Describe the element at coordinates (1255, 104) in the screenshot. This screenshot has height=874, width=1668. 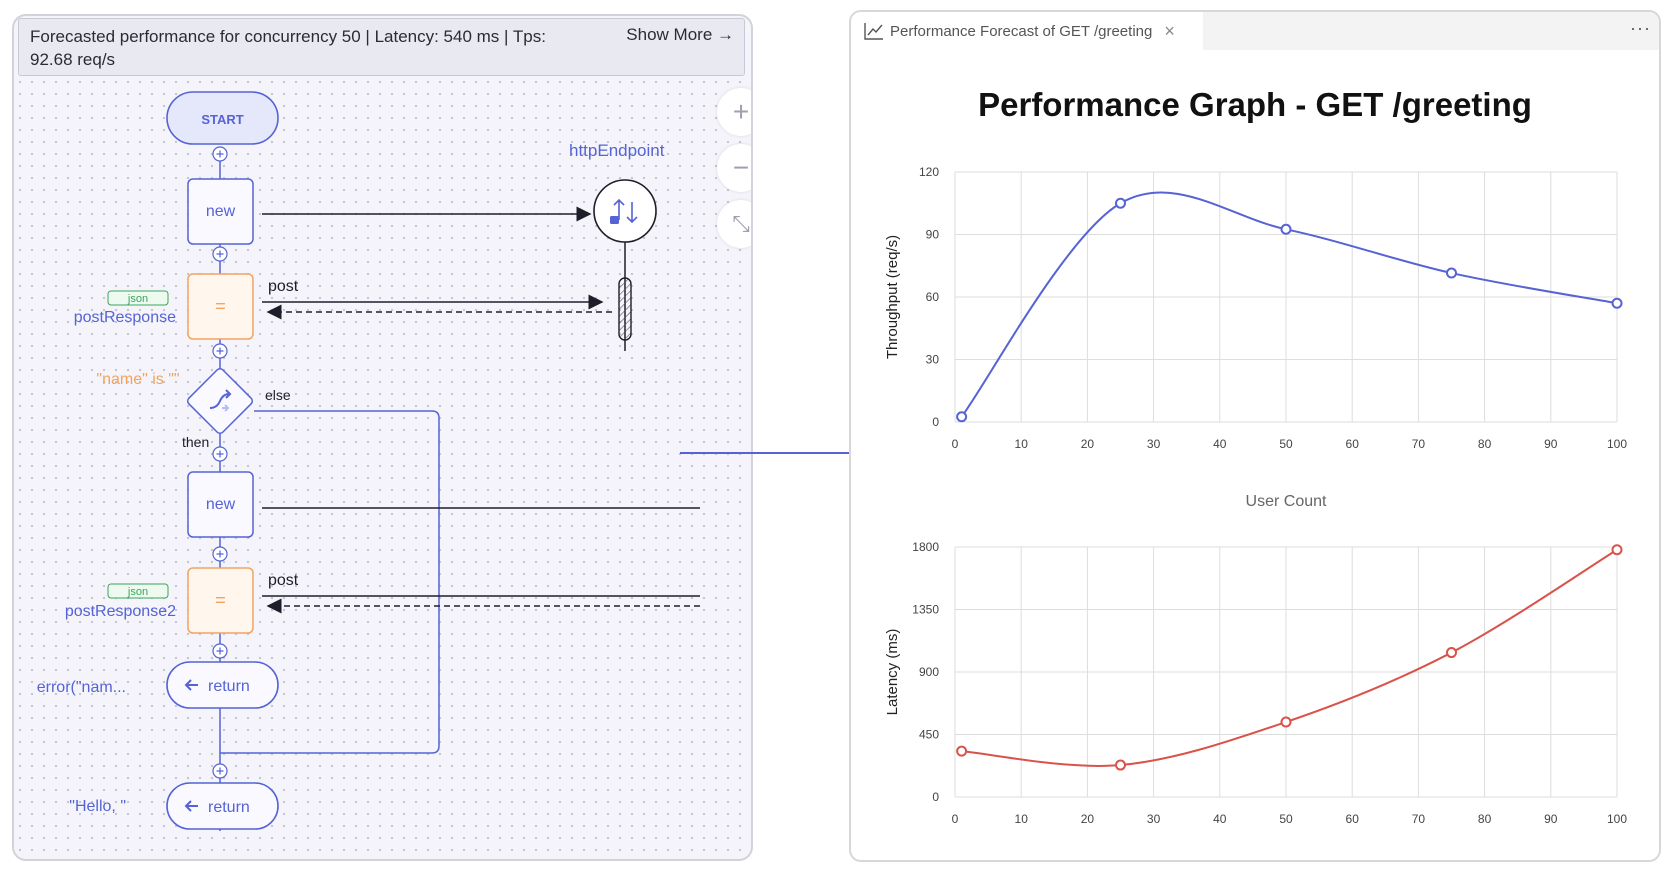
I see `graph-title: Performance Graph - GET /greeting` at that location.